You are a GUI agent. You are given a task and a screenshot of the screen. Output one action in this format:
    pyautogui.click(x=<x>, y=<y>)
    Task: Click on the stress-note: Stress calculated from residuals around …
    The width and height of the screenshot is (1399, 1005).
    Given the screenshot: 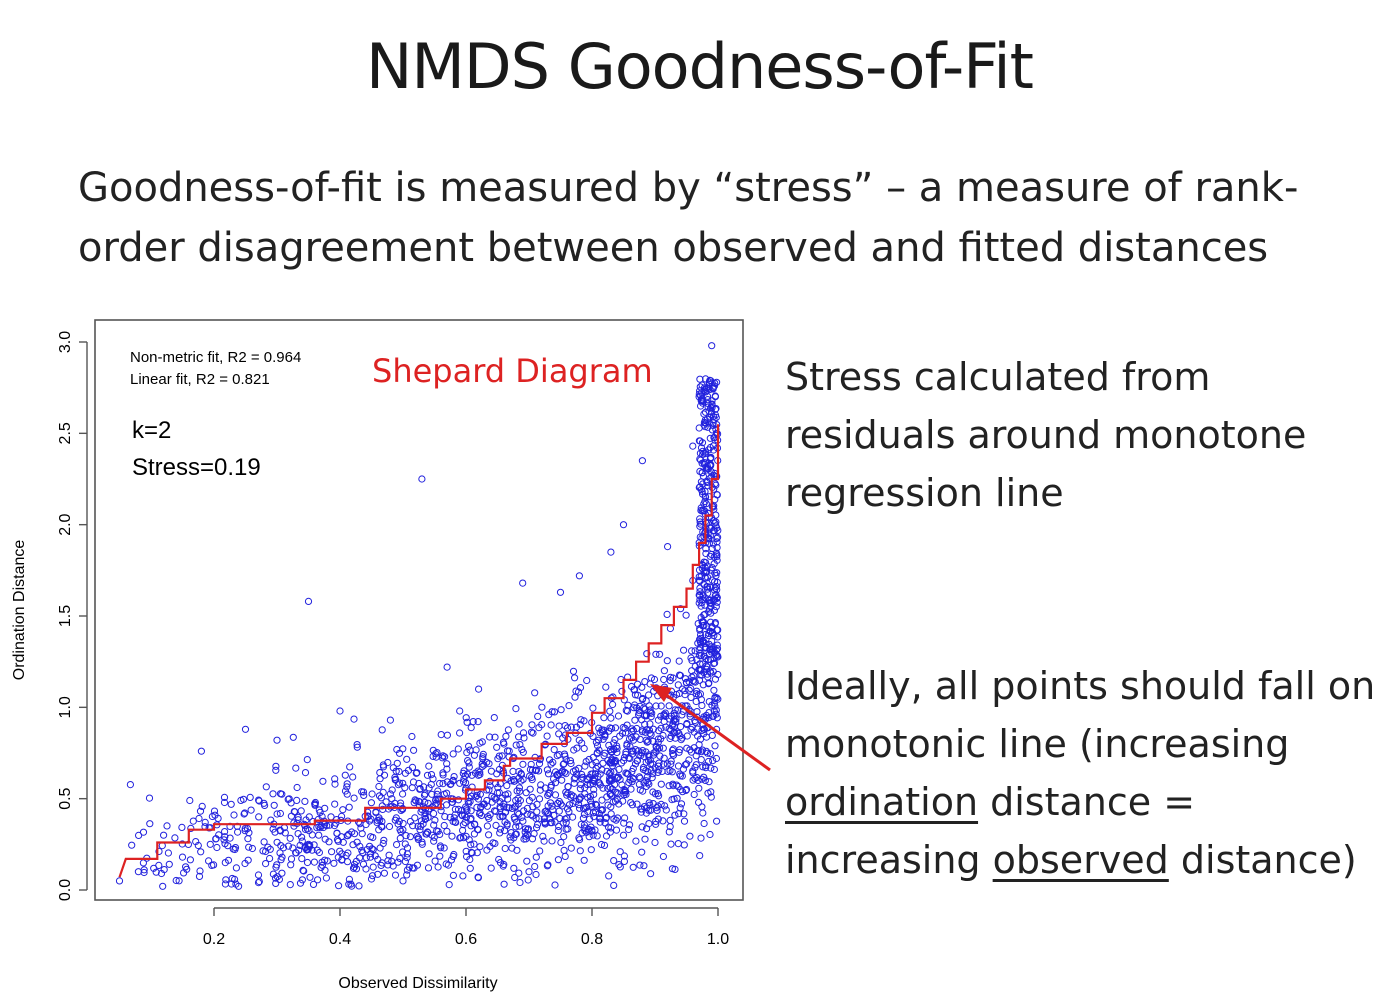 What is the action you would take?
    pyautogui.click(x=1046, y=435)
    